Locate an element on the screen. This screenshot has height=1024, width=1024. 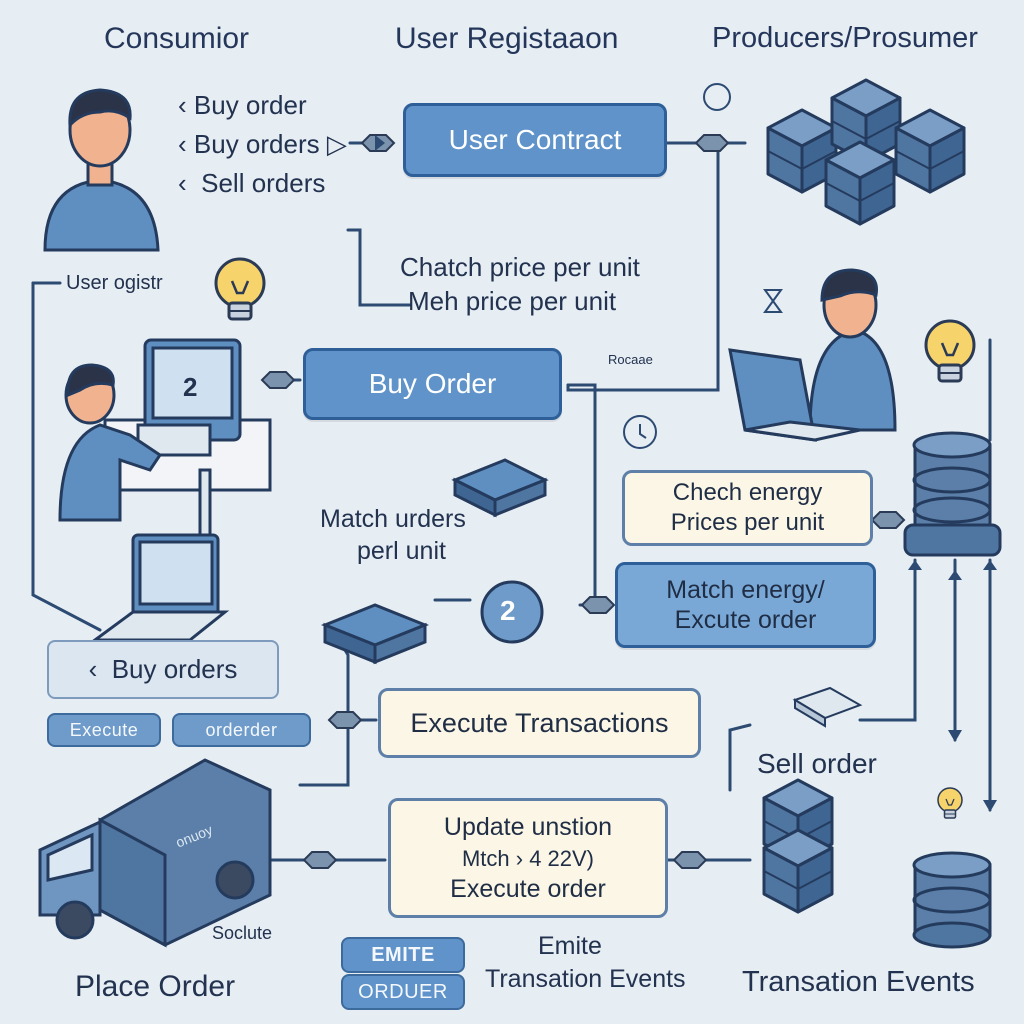
header-registration: User Registaaon is located at coordinates (507, 38).